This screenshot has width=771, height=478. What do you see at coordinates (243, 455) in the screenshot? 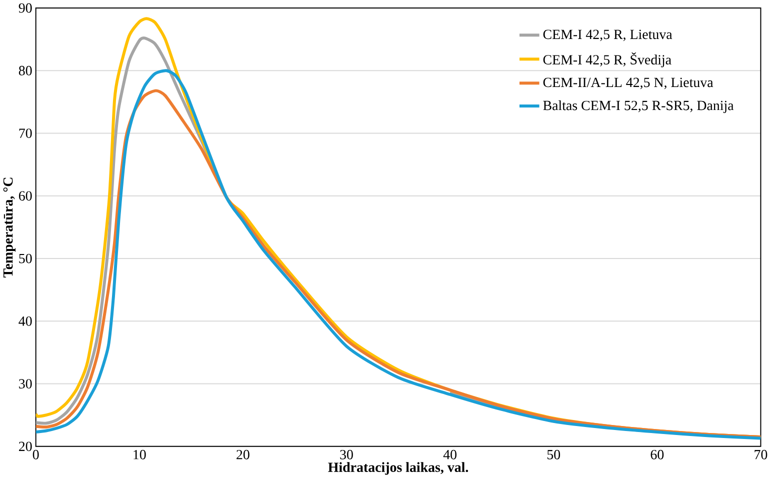
I see `x-tick-label: 20` at bounding box center [243, 455].